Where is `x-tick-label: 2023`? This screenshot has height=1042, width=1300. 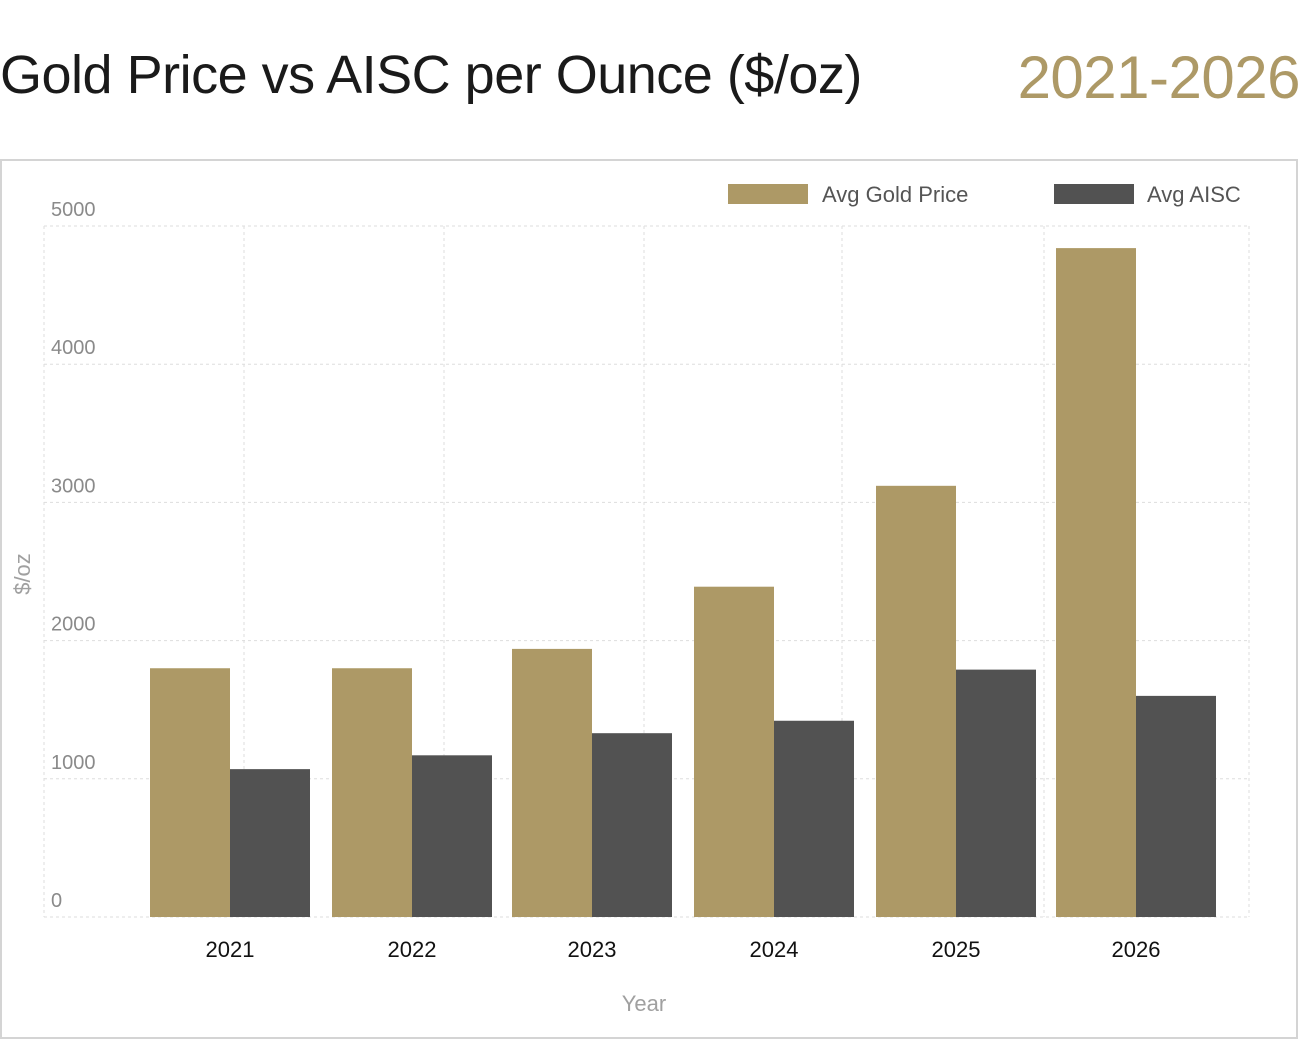
x-tick-label: 2023 is located at coordinates (592, 949).